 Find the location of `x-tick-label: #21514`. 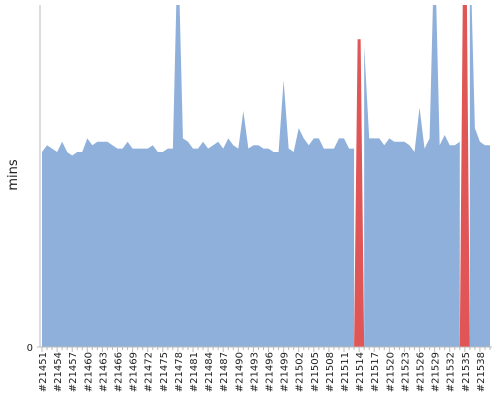

x-tick-label: #21514 is located at coordinates (360, 372).